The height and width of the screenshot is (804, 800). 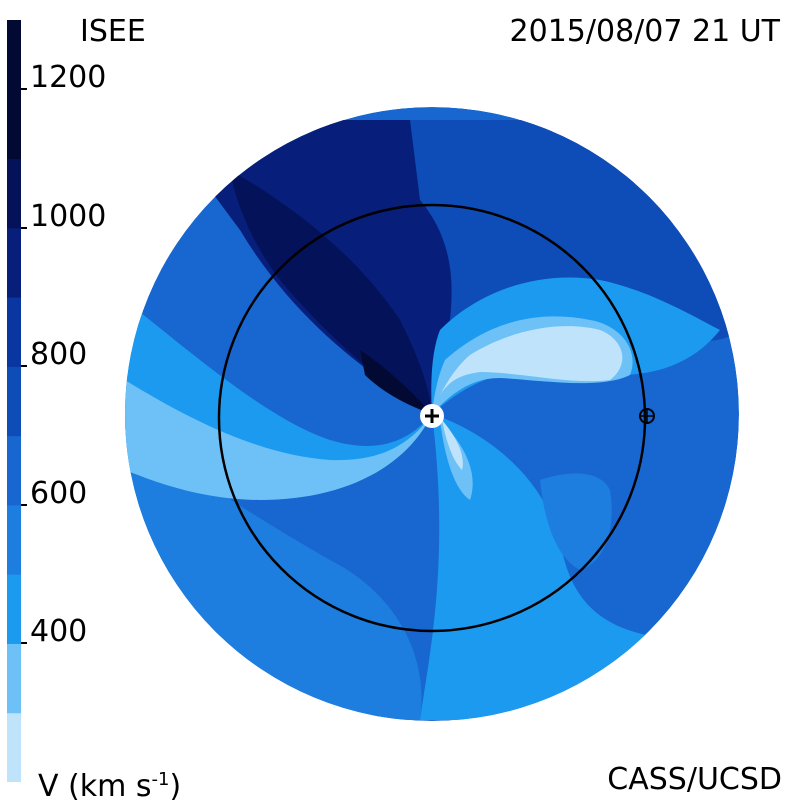 I want to click on colorbar, so click(x=14, y=401).